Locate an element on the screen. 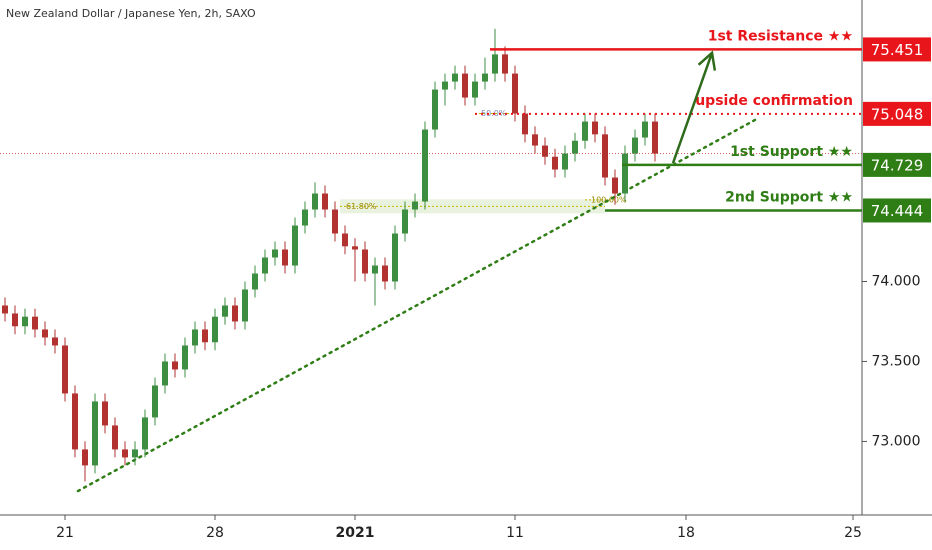  x-tick-label: 2021 is located at coordinates (355, 533).